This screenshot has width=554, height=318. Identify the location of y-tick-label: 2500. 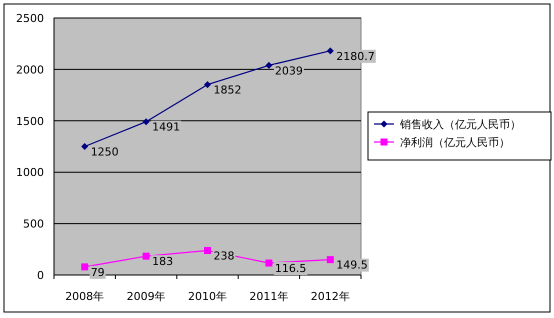
(30, 18).